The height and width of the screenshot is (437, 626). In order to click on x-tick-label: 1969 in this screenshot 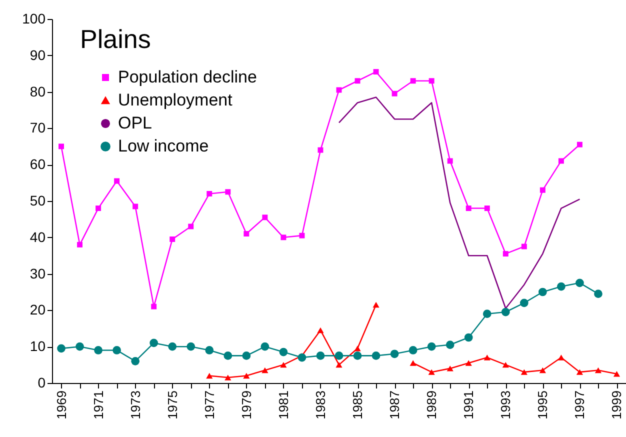, I will do `click(61, 405)`.